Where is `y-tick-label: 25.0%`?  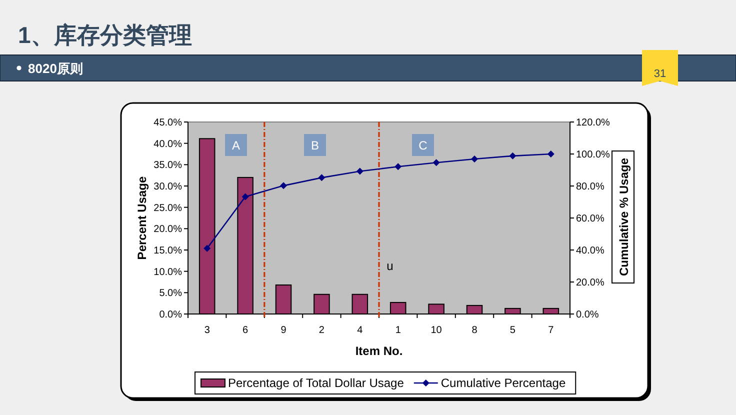 y-tick-label: 25.0% is located at coordinates (168, 208).